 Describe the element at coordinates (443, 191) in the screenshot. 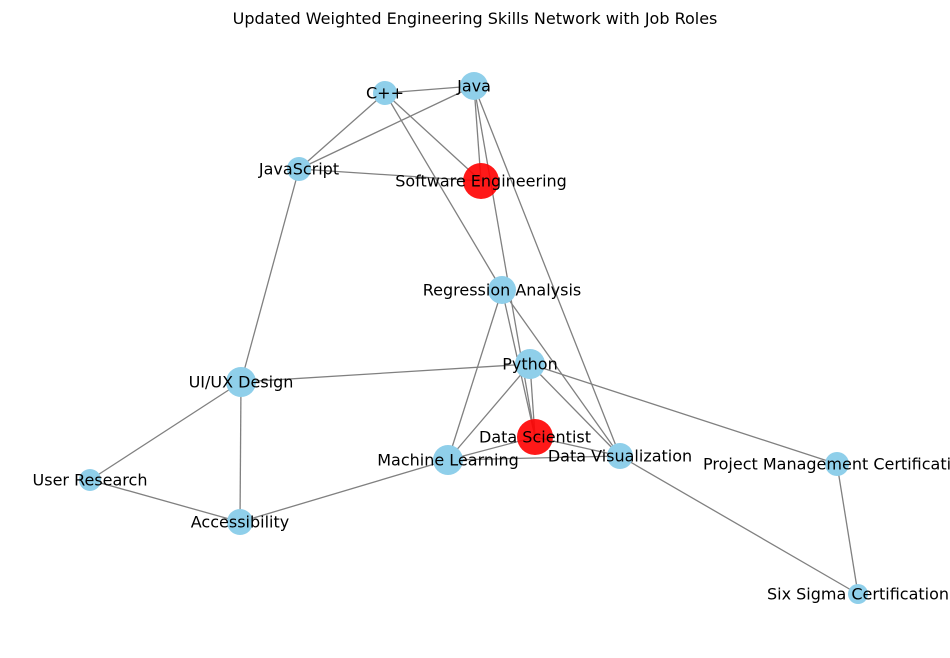

I see `edge-cpp-regression_analysis` at that location.